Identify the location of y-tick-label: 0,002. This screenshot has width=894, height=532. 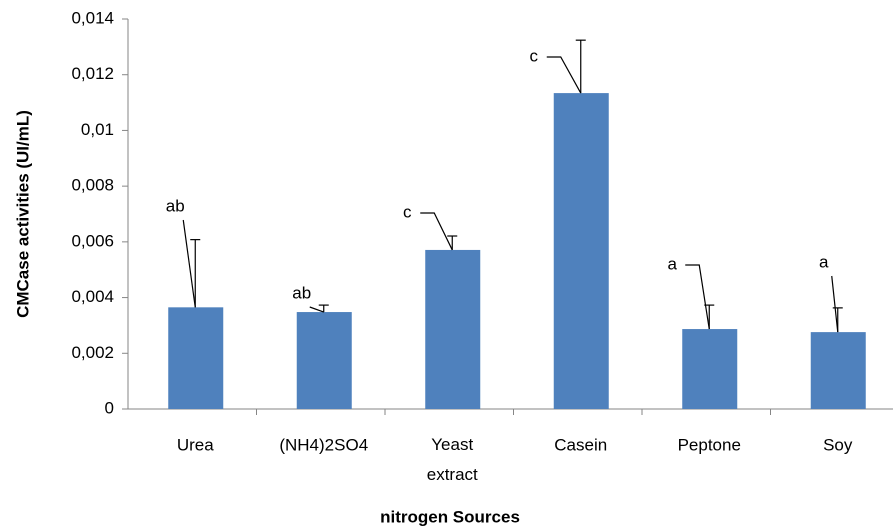
(92, 352).